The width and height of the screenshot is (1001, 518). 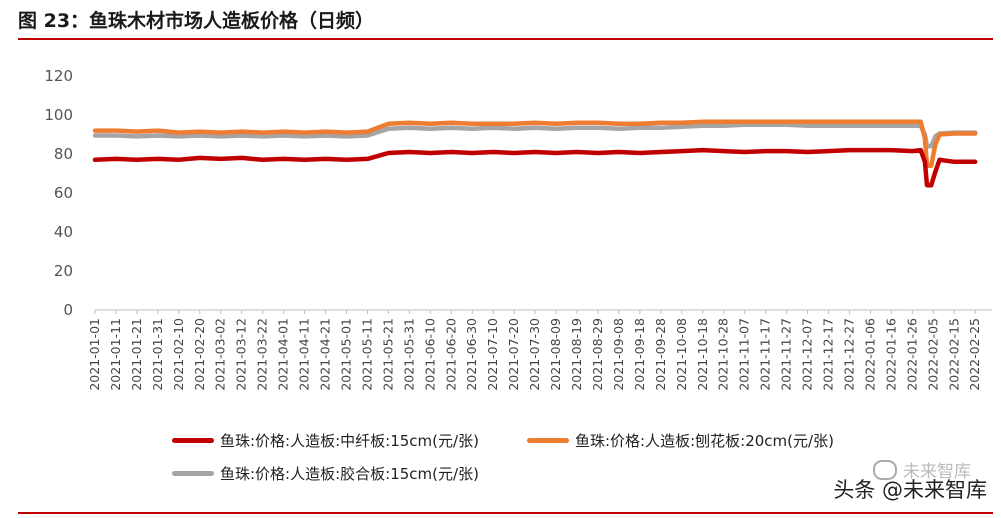 I want to click on x-tick-label: 2022-02-05, so click(x=932, y=354).